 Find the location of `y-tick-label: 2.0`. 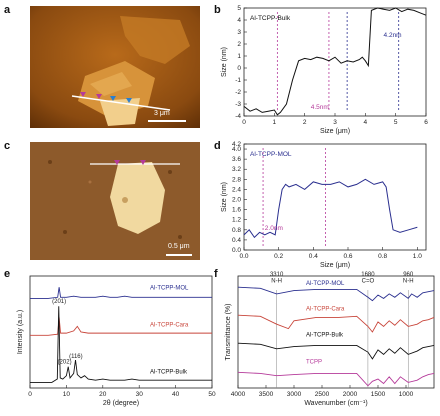

y-tick-label: 2.0 is located at coordinates (236, 200).